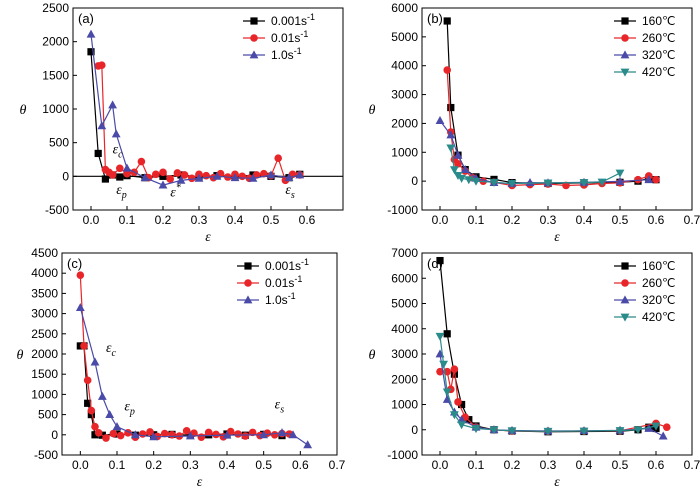 The width and height of the screenshot is (700, 497). I want to click on x-tick-label: 0.5, so click(271, 220).